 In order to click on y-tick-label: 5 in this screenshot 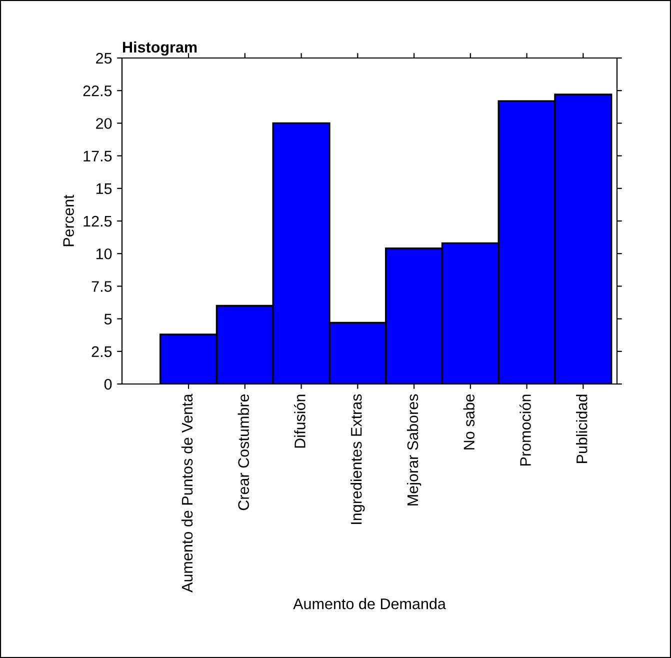, I will do `click(108, 319)`.